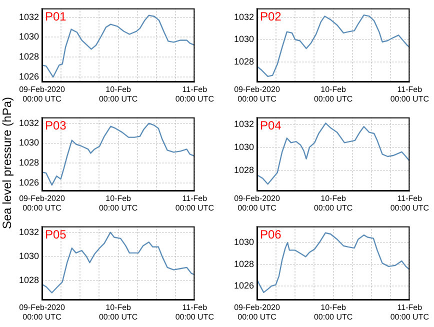 Image resolution: width=434 pixels, height=327 pixels. Describe the element at coordinates (271, 235) in the screenshot. I see `chart-title: P06` at that location.